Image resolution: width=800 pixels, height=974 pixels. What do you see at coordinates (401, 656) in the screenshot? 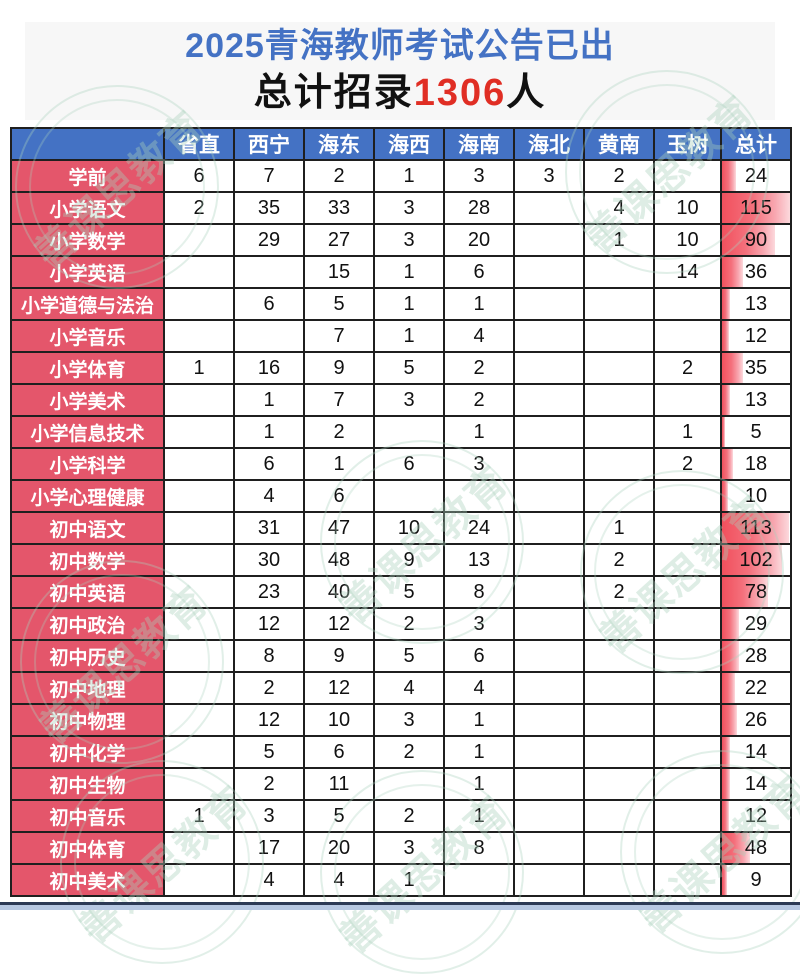
I see `table-row: 初中历史 8 9 5 6 28` at bounding box center [401, 656].